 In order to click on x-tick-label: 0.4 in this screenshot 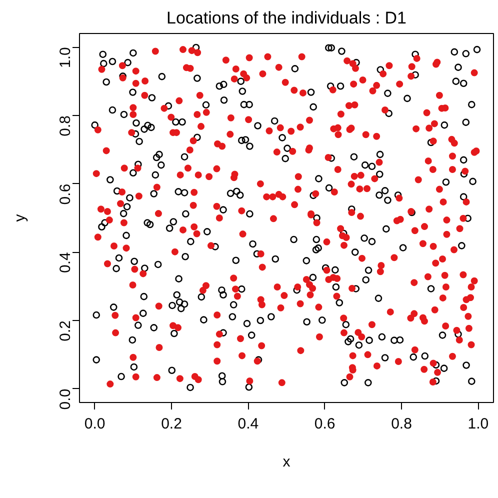, I will do `click(248, 424)`.